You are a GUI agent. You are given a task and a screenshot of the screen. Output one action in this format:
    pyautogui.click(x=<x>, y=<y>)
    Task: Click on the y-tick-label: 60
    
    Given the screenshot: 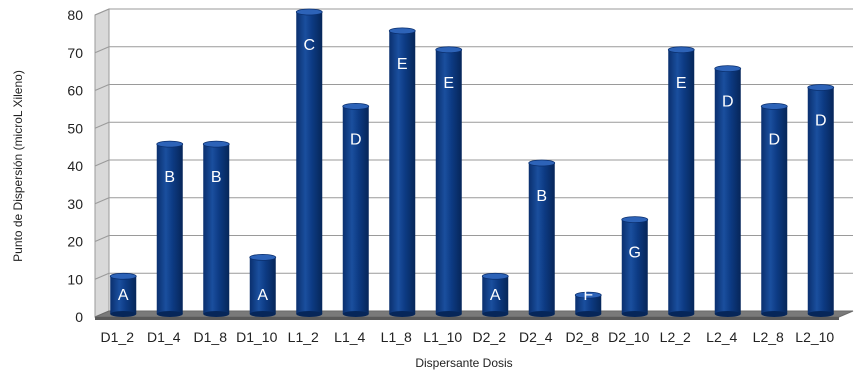 What is the action you would take?
    pyautogui.click(x=75, y=91)
    